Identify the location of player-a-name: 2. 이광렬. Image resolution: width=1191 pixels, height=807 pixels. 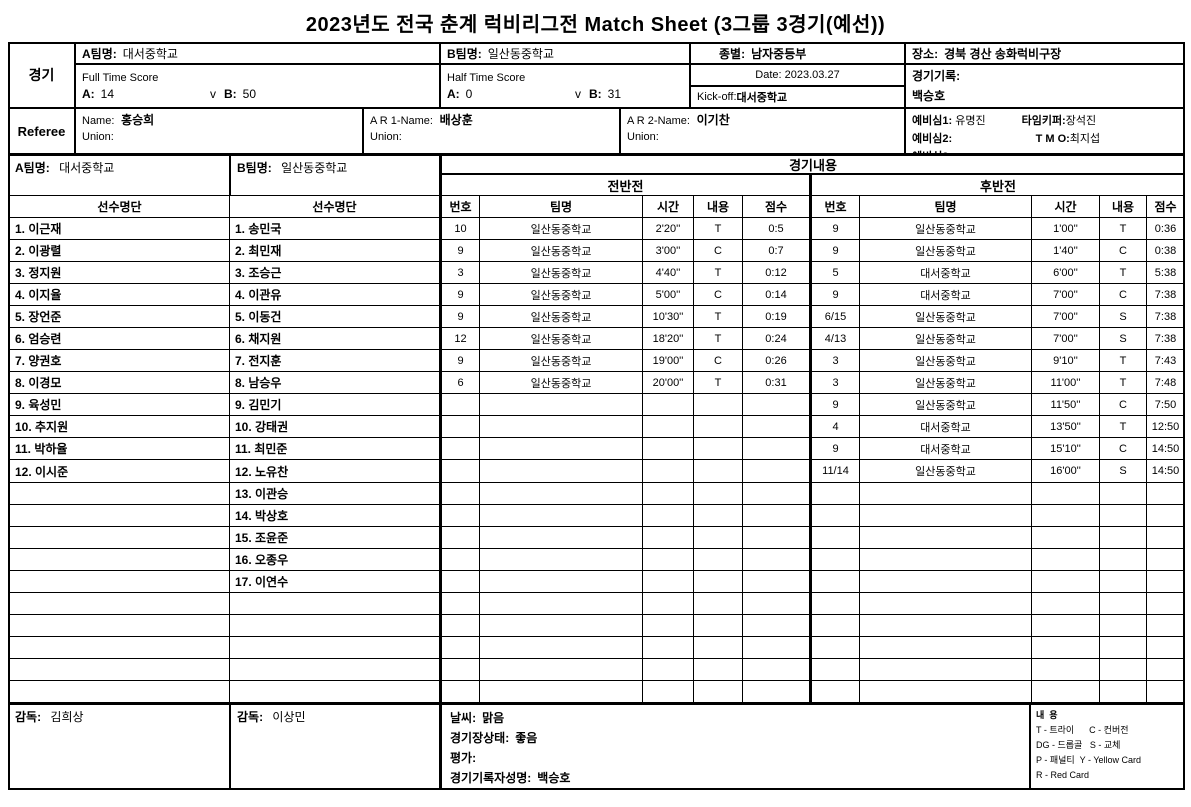
(120, 251).